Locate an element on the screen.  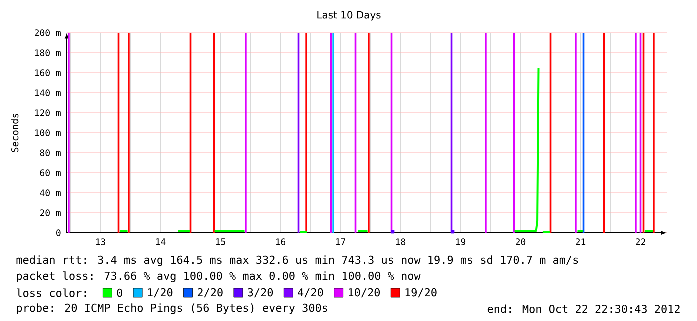
y-tick-label: 100 m is located at coordinates (48, 133).